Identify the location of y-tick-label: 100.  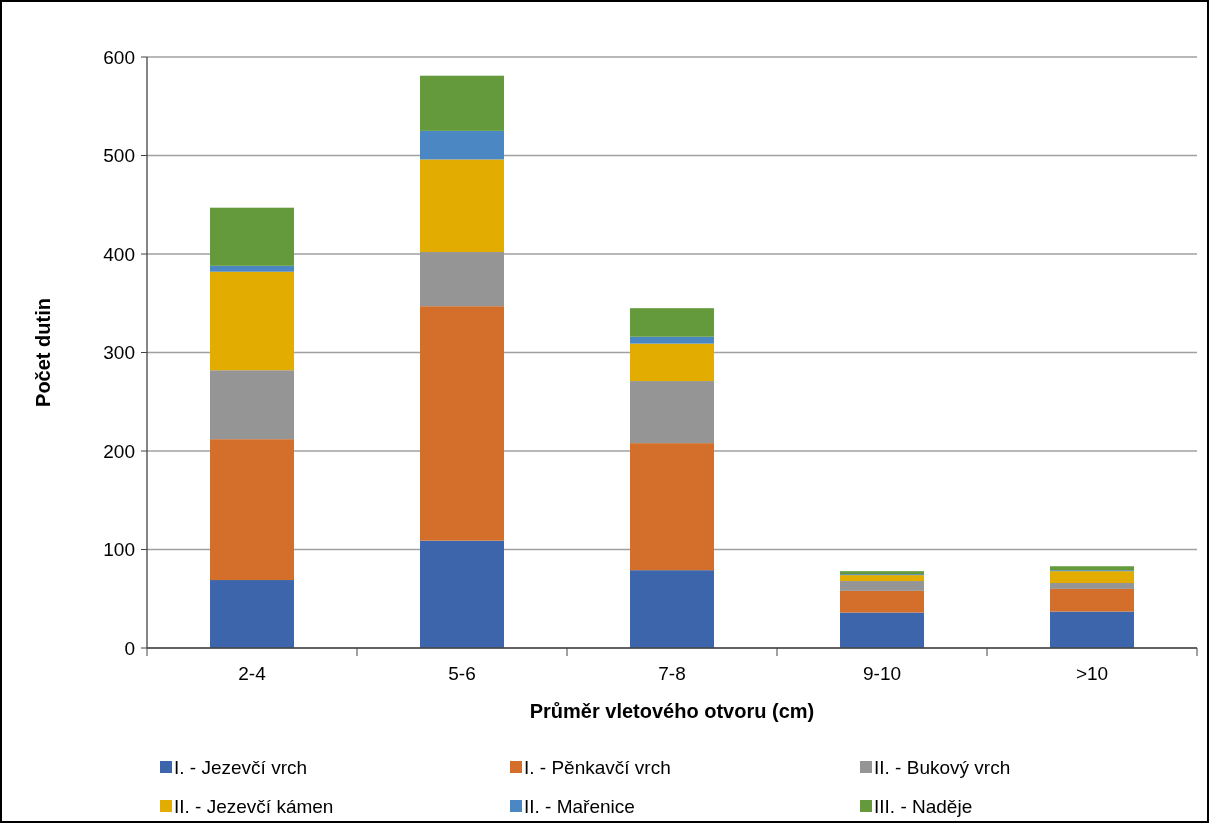
(119, 550).